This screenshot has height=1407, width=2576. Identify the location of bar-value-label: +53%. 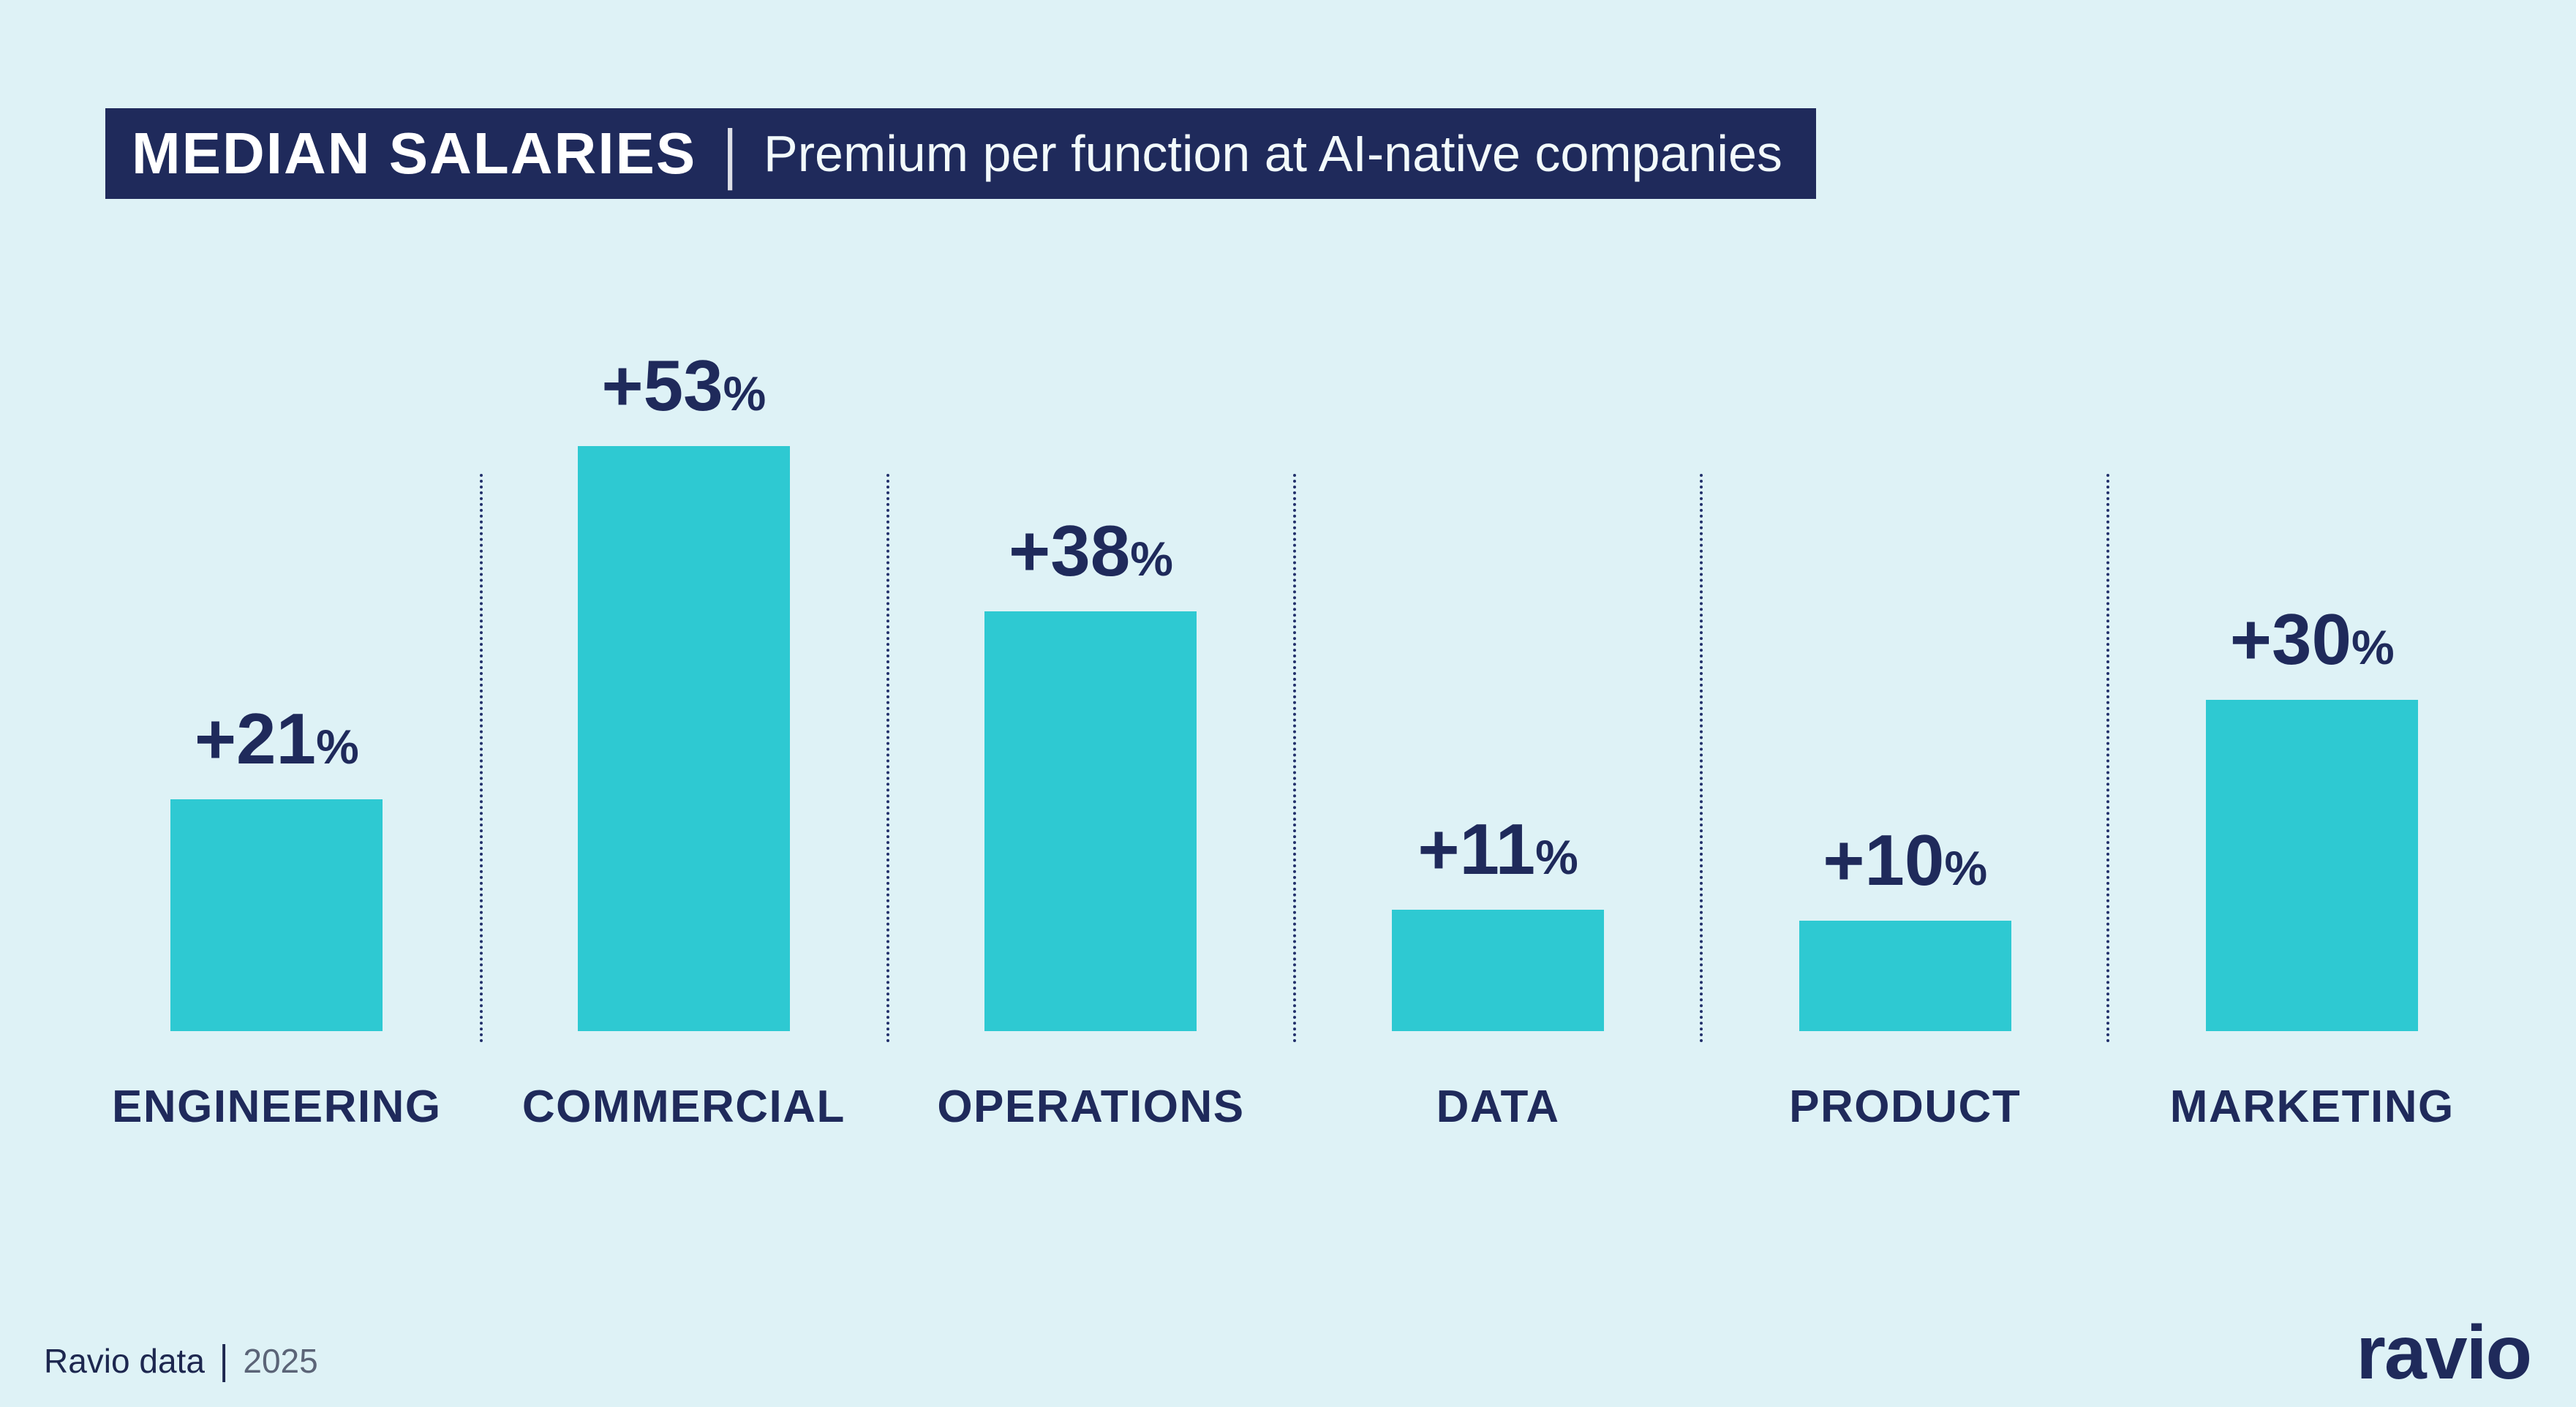
(683, 385).